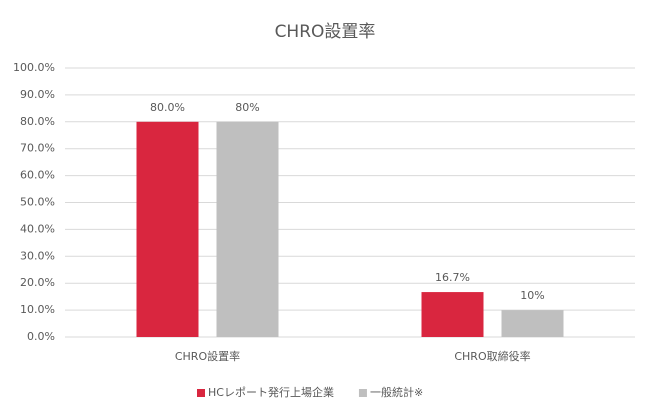 Image resolution: width=650 pixels, height=417 pixels. Describe the element at coordinates (167, 107) in the screenshot. I see `value-label: 80.0%` at that location.